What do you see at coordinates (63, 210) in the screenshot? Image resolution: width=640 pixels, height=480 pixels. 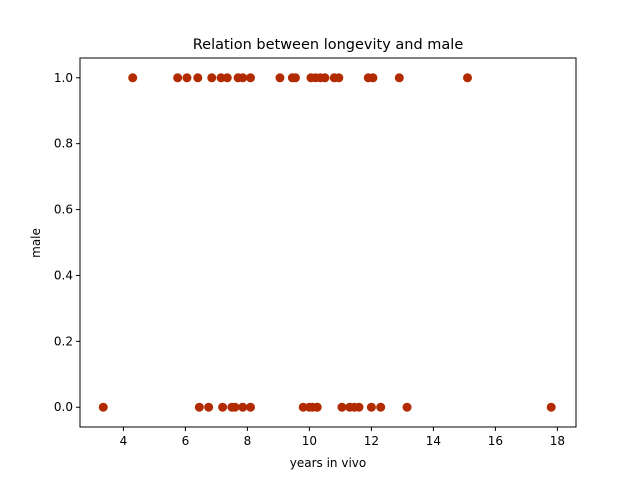 I see `y-tick-label: 0.6` at bounding box center [63, 210].